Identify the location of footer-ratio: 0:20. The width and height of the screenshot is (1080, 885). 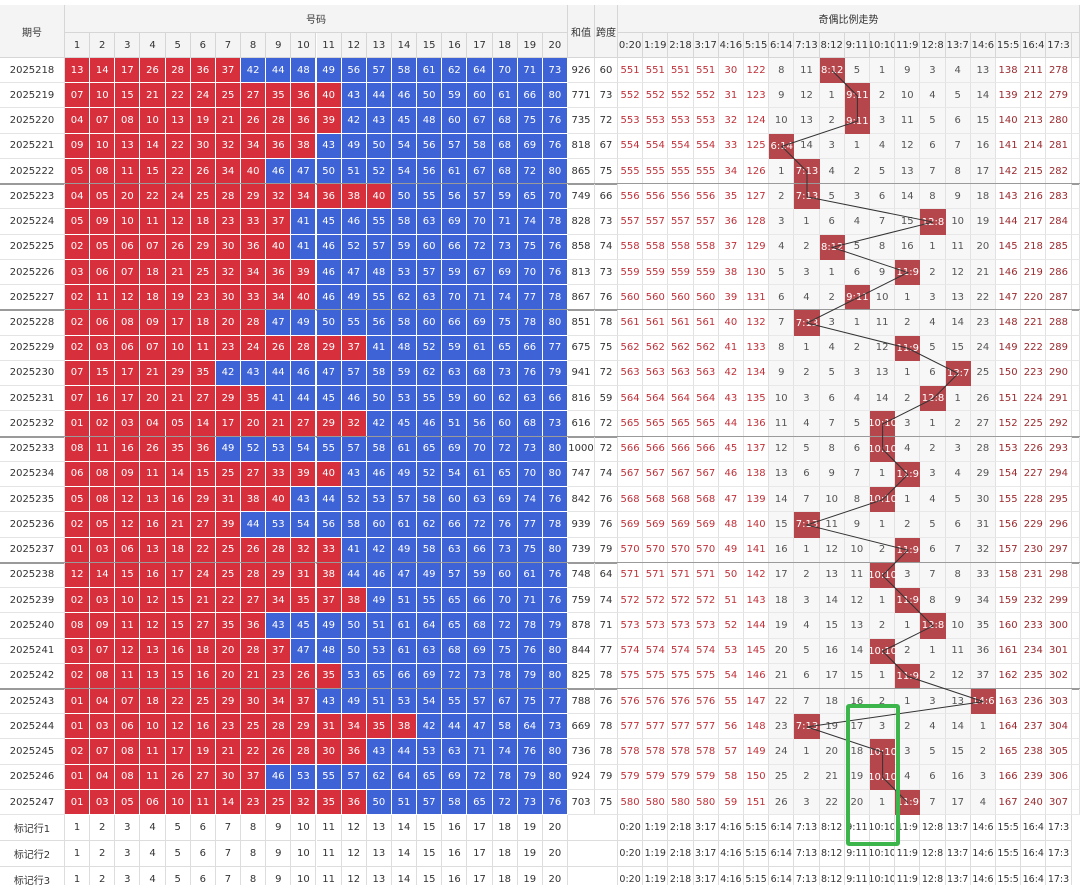
(631, 854).